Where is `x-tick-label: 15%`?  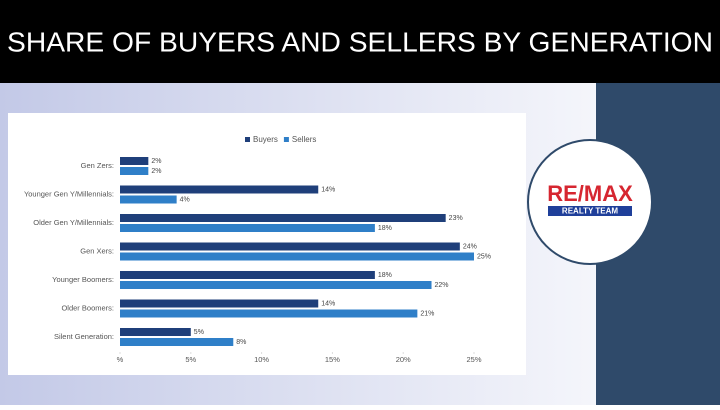 x-tick-label: 15% is located at coordinates (332, 359).